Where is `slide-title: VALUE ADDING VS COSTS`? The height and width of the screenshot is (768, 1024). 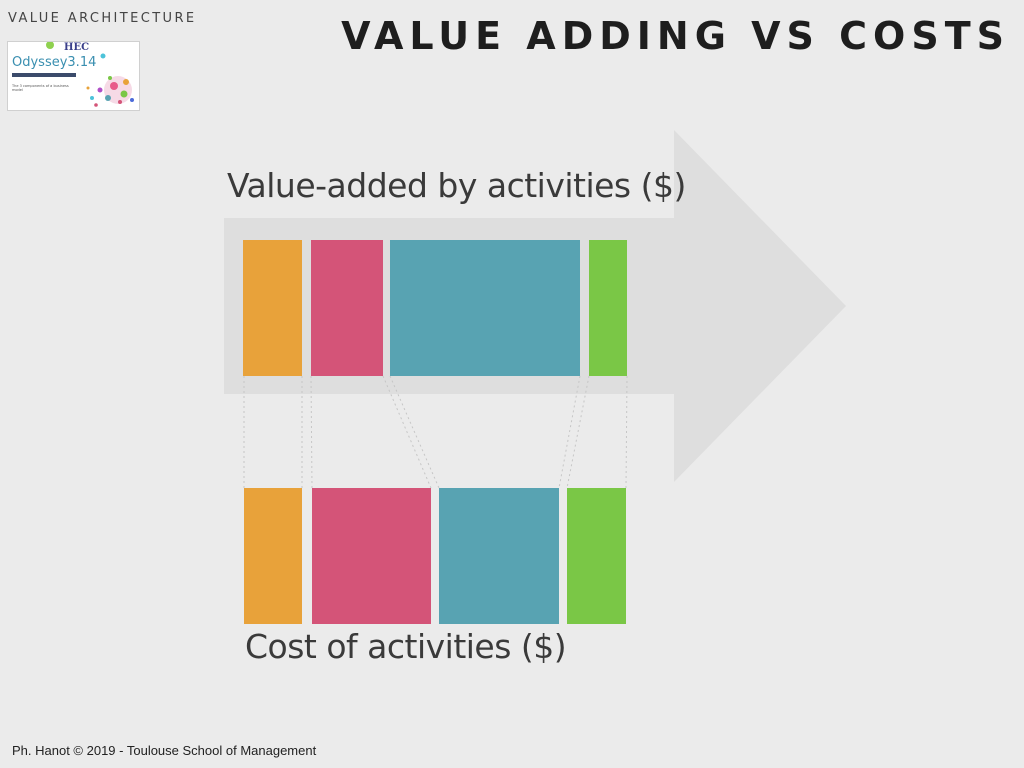 slide-title: VALUE ADDING VS COSTS is located at coordinates (675, 36).